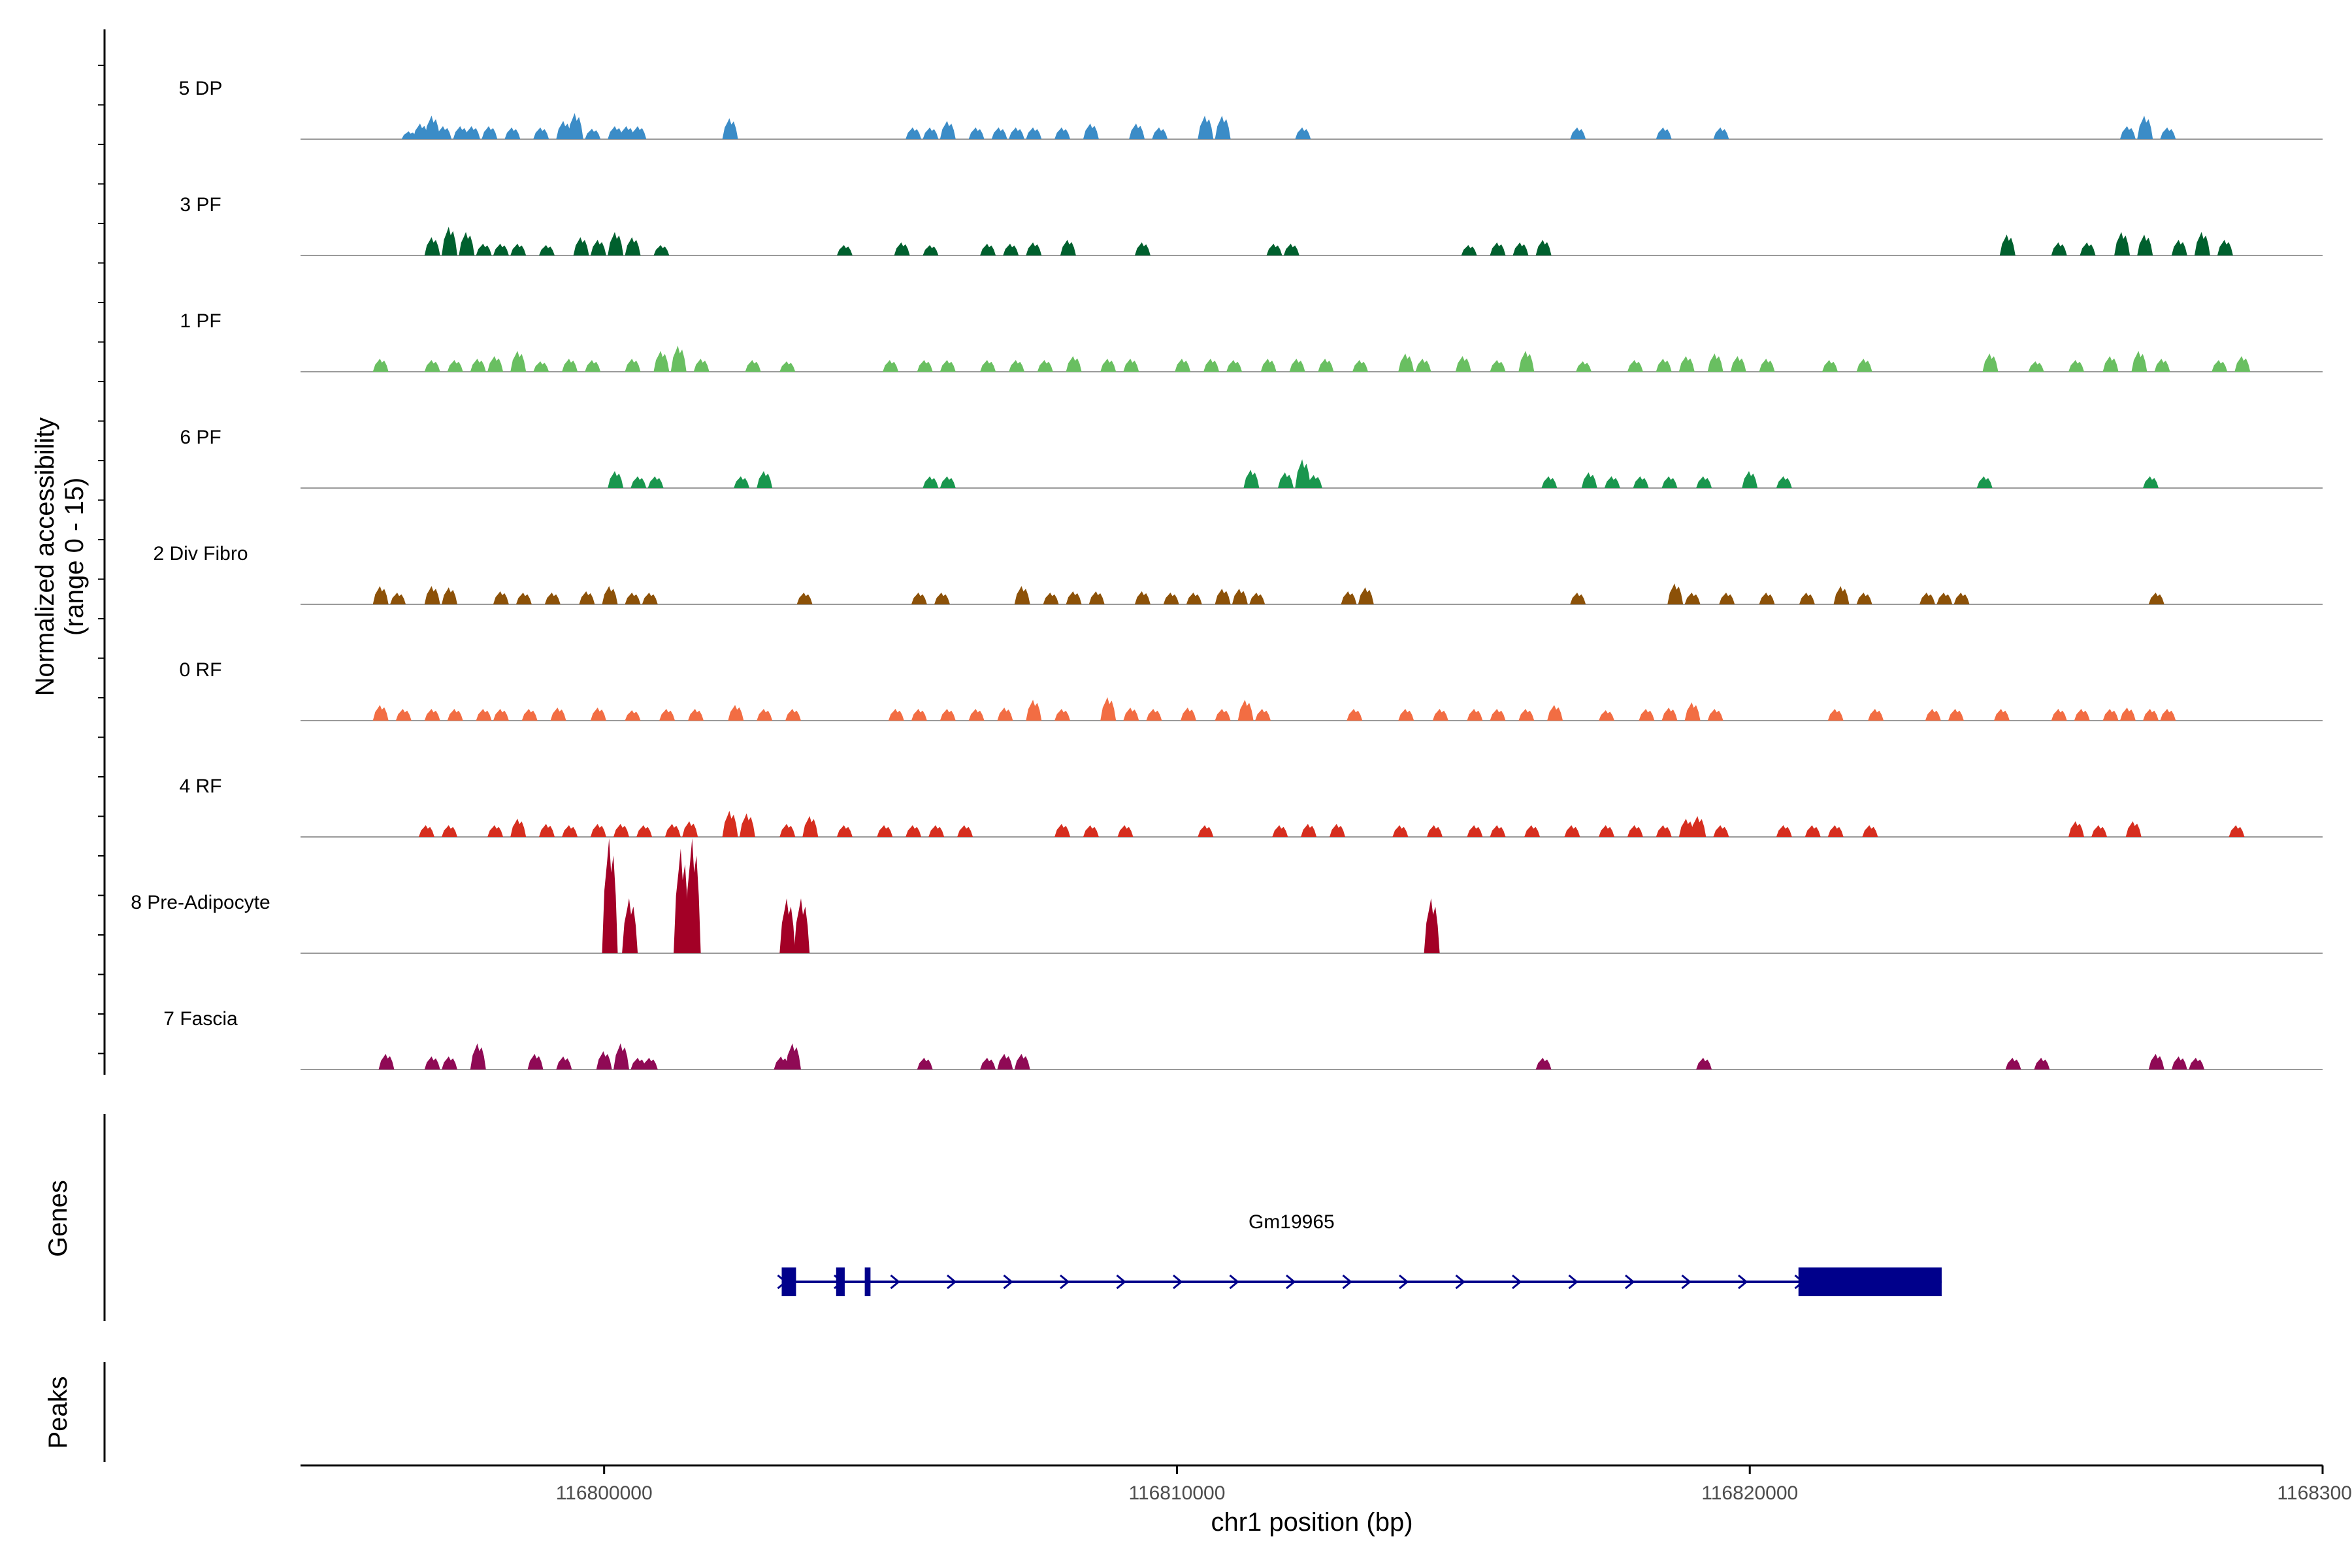 The height and width of the screenshot is (1568, 2352). Describe the element at coordinates (200, 553) in the screenshot. I see `track-label-4: 2 Div Fibro` at that location.